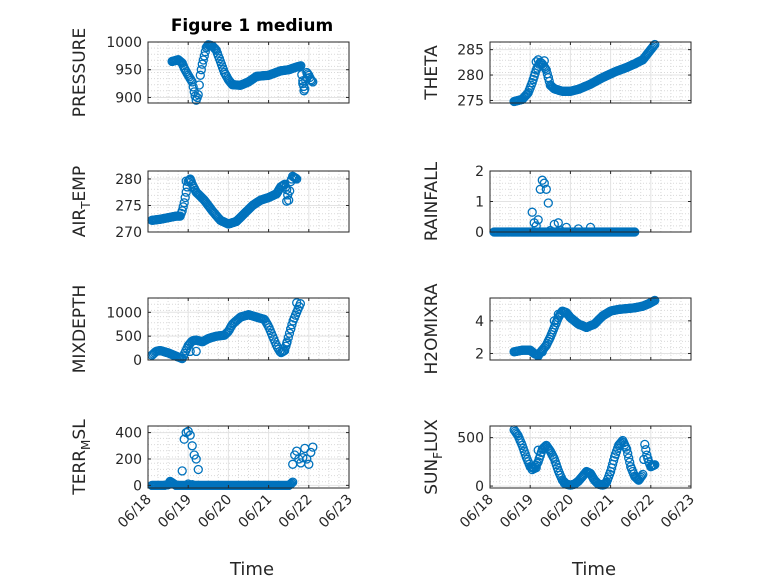  I want to click on y-axis-label-tail: SL, so click(80, 429).